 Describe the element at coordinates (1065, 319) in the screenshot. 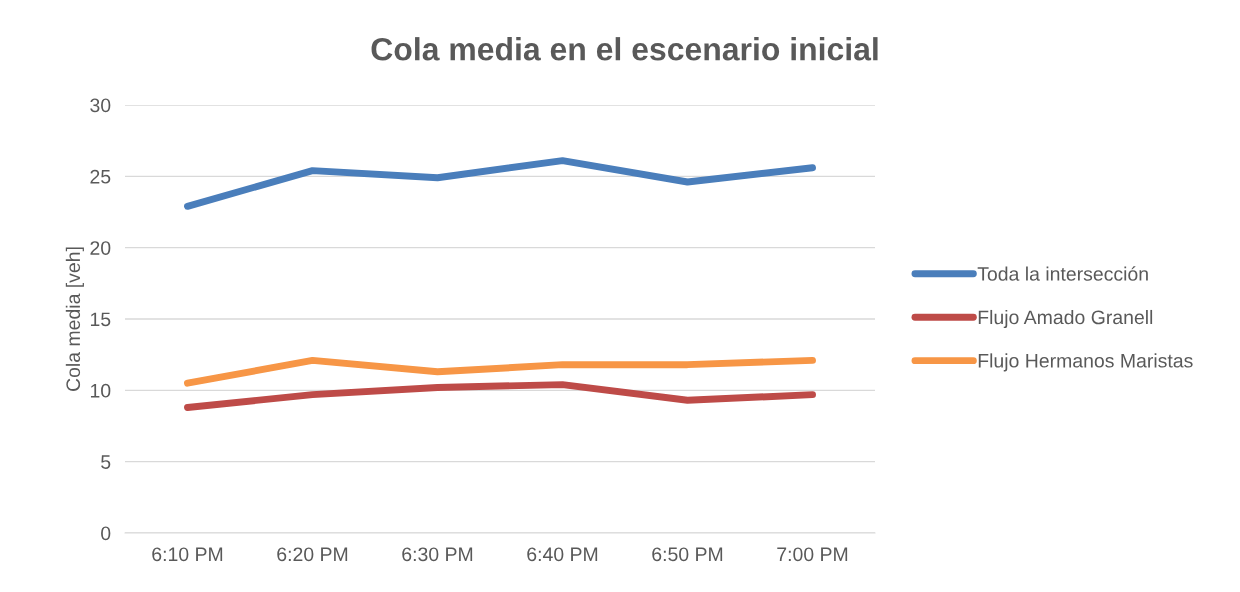

I see `legend-label: Flujo Amado Granell` at that location.